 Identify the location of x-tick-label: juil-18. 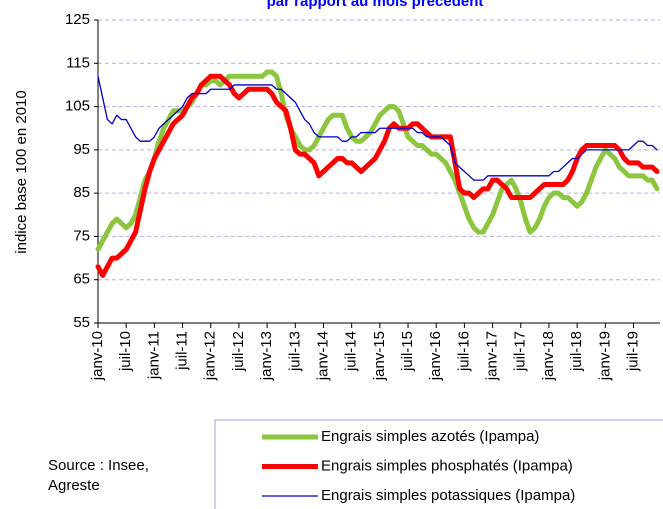
(576, 351).